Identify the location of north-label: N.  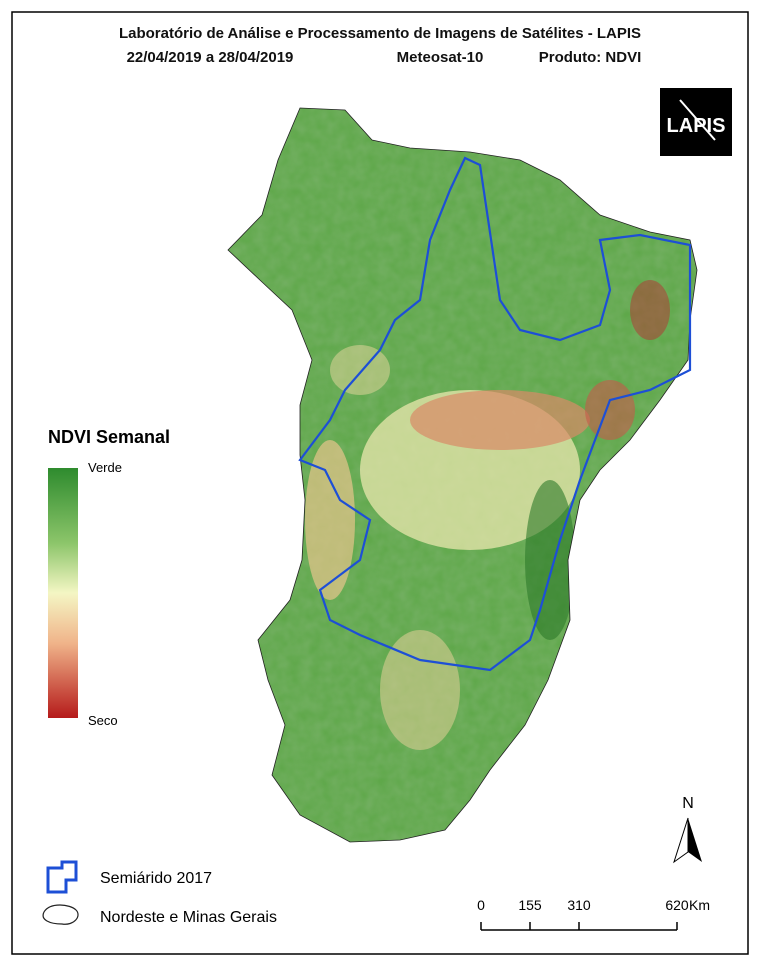
(688, 803).